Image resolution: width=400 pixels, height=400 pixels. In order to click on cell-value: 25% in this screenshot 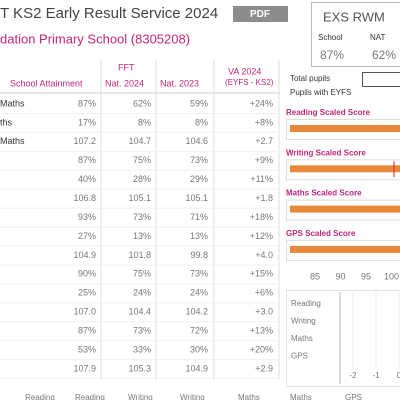, I will do `click(87, 293)`.